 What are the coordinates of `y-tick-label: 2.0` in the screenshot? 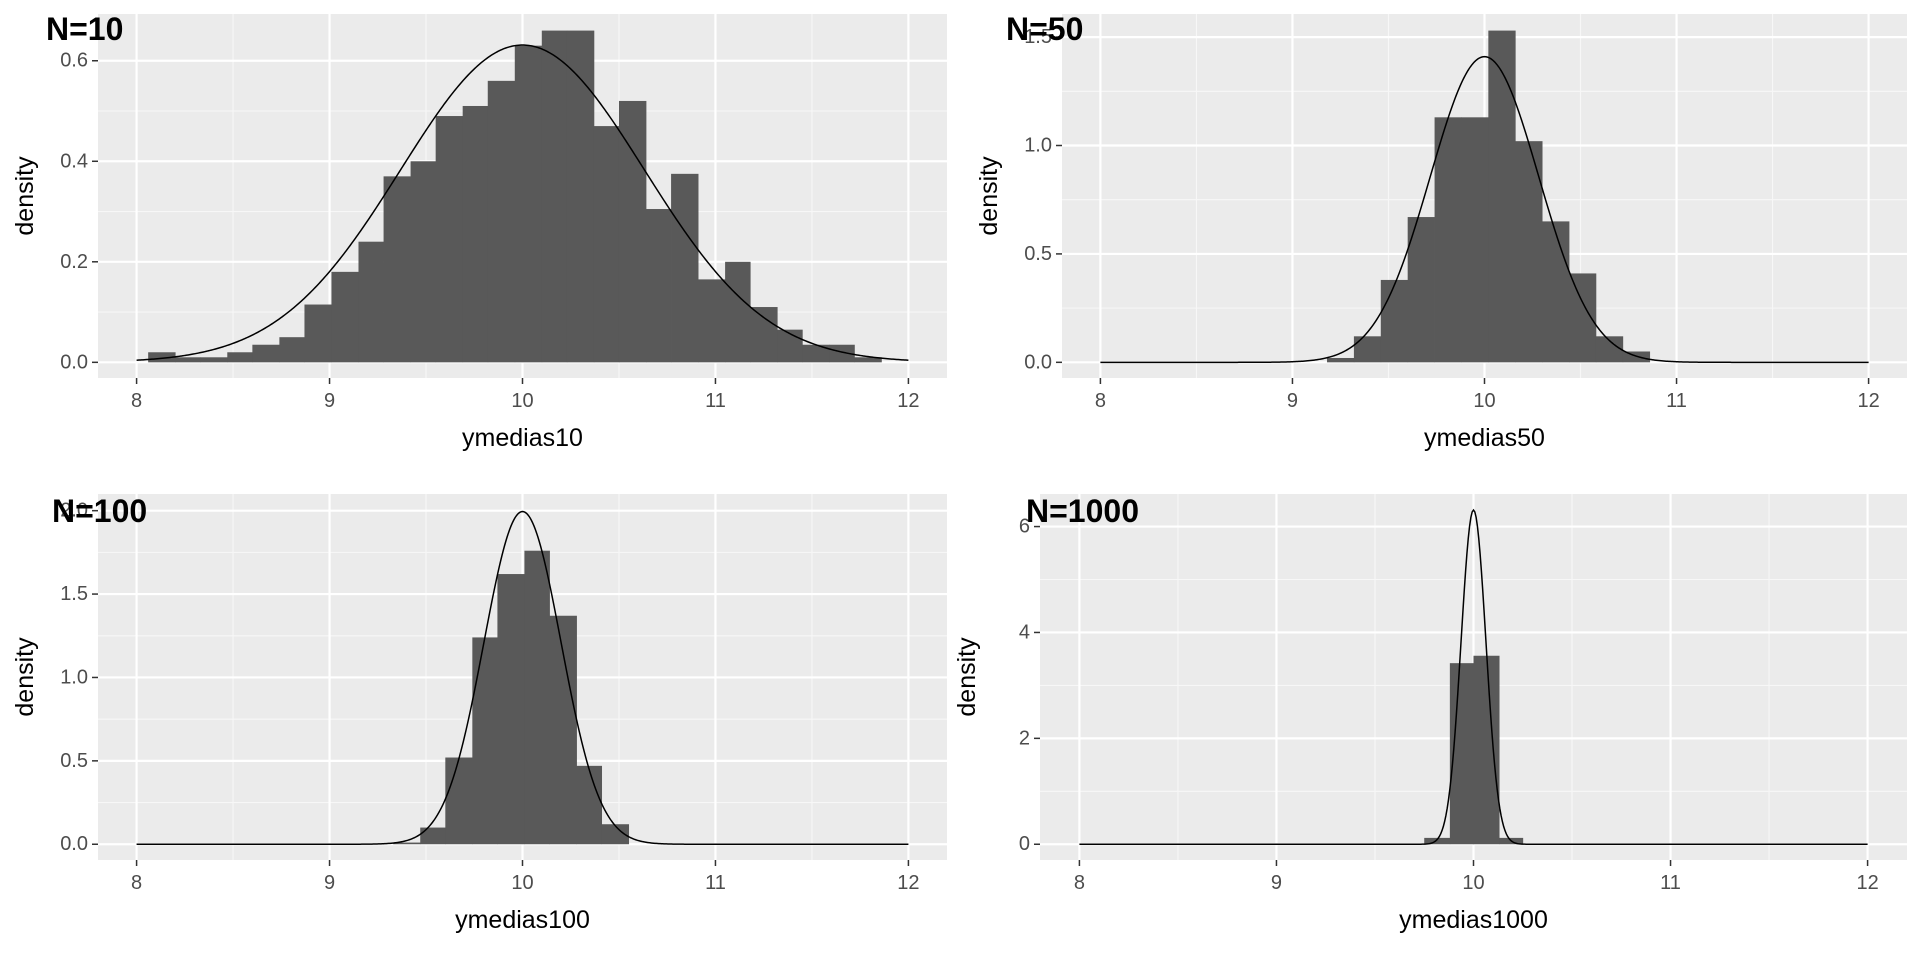 It's located at (74, 511).